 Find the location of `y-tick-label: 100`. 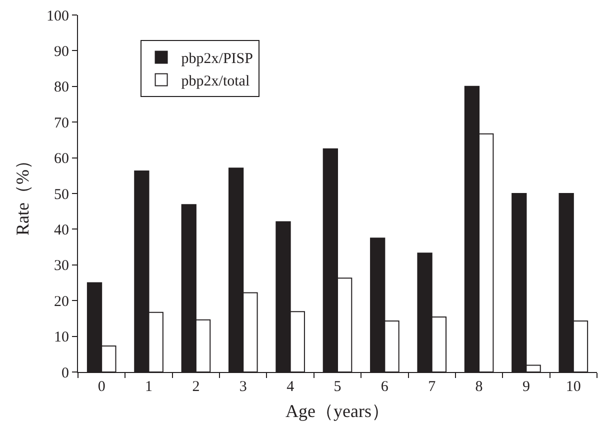

y-tick-label: 100 is located at coordinates (57, 16).